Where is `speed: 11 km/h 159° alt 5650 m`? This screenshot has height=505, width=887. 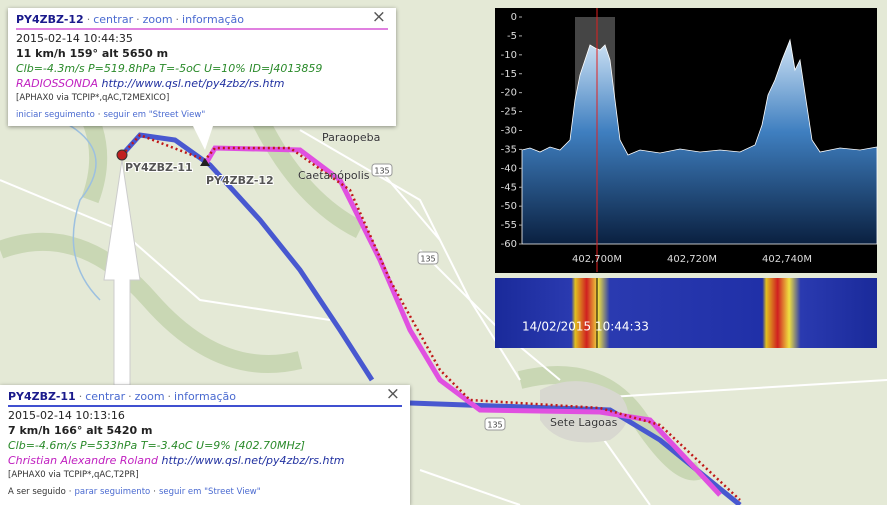 speed: 11 km/h 159° alt 5650 m is located at coordinates (92, 53).